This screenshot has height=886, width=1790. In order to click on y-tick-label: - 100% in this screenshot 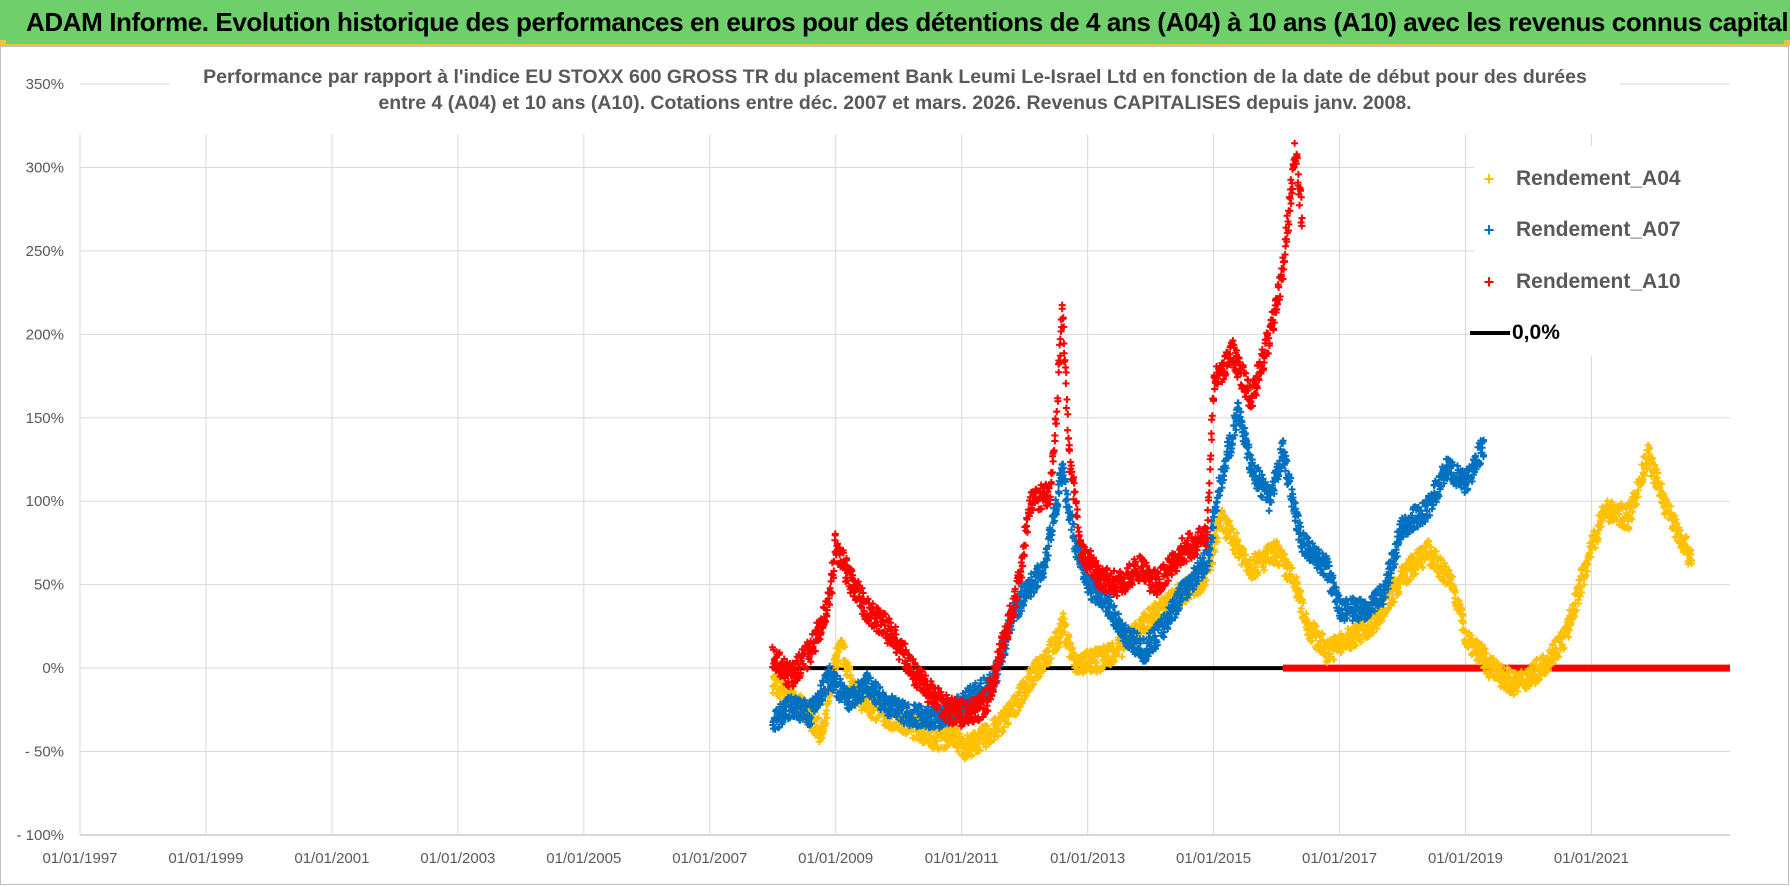, I will do `click(40, 835)`.